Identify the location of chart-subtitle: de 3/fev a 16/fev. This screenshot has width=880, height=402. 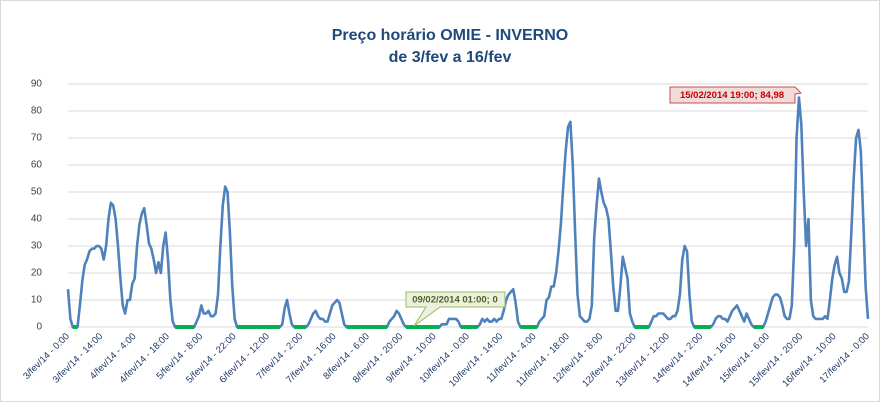
(450, 57).